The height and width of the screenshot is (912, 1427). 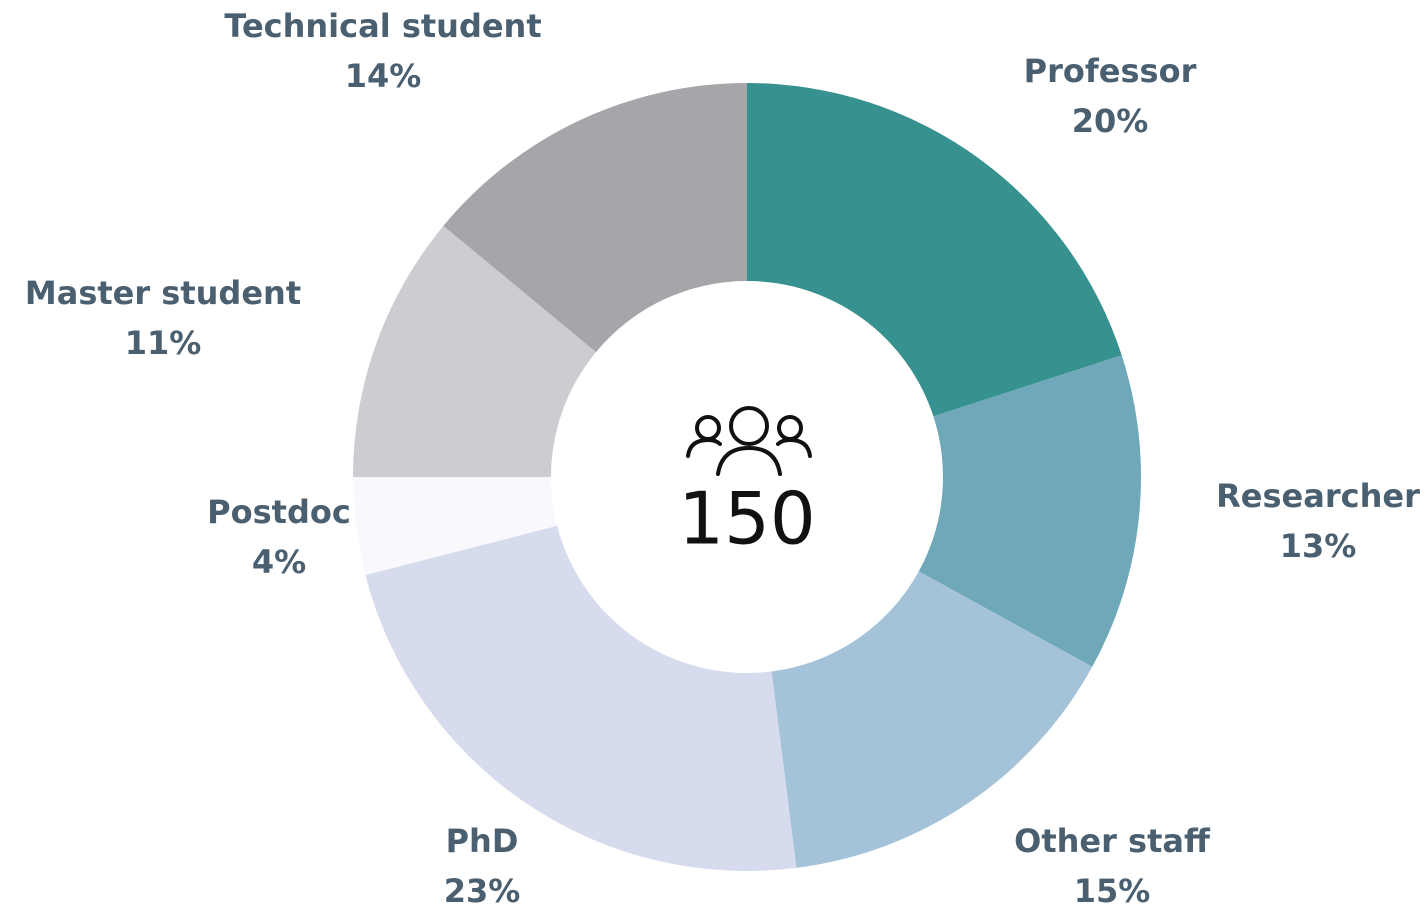 What do you see at coordinates (482, 891) in the screenshot?
I see `slice-value-label: 23%` at bounding box center [482, 891].